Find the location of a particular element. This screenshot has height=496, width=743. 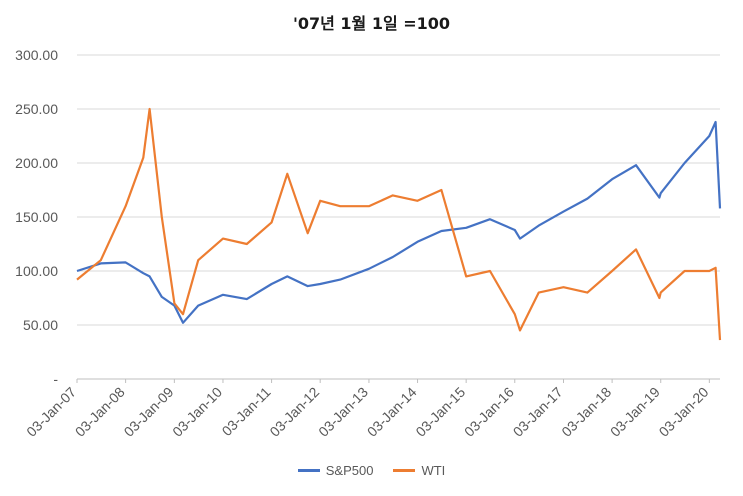

x-tick-label: 03-Jan-19 is located at coordinates (635, 412).